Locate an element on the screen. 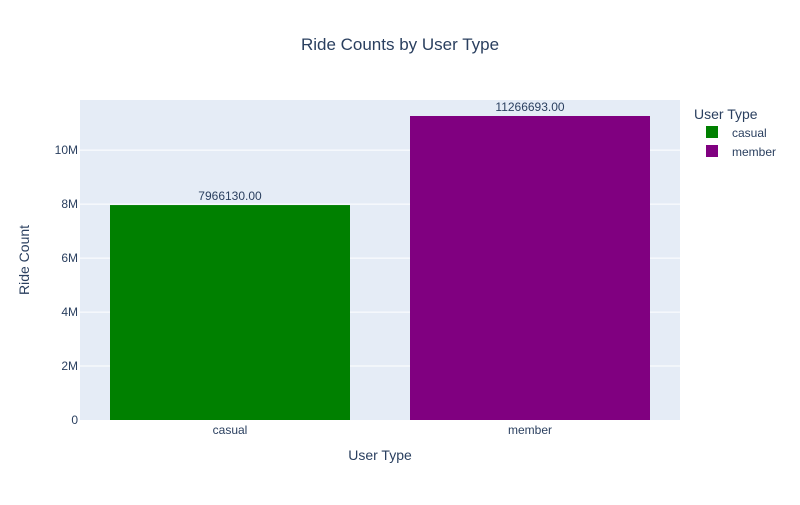  legend-label: casual is located at coordinates (749, 133).